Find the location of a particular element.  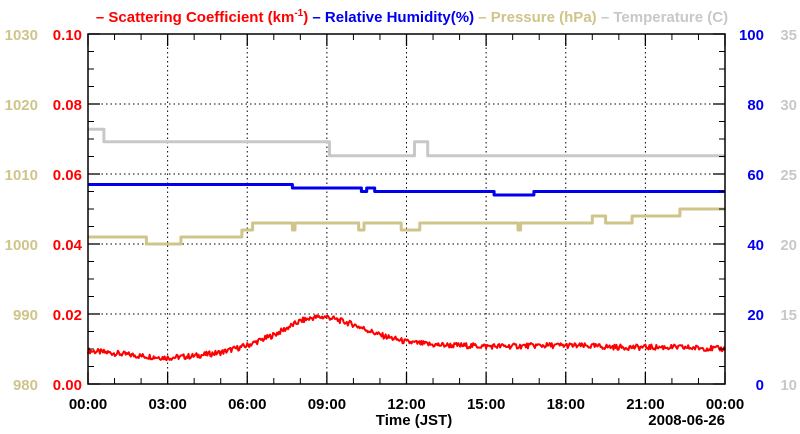

x-tick-label: 15:00 is located at coordinates (486, 404).